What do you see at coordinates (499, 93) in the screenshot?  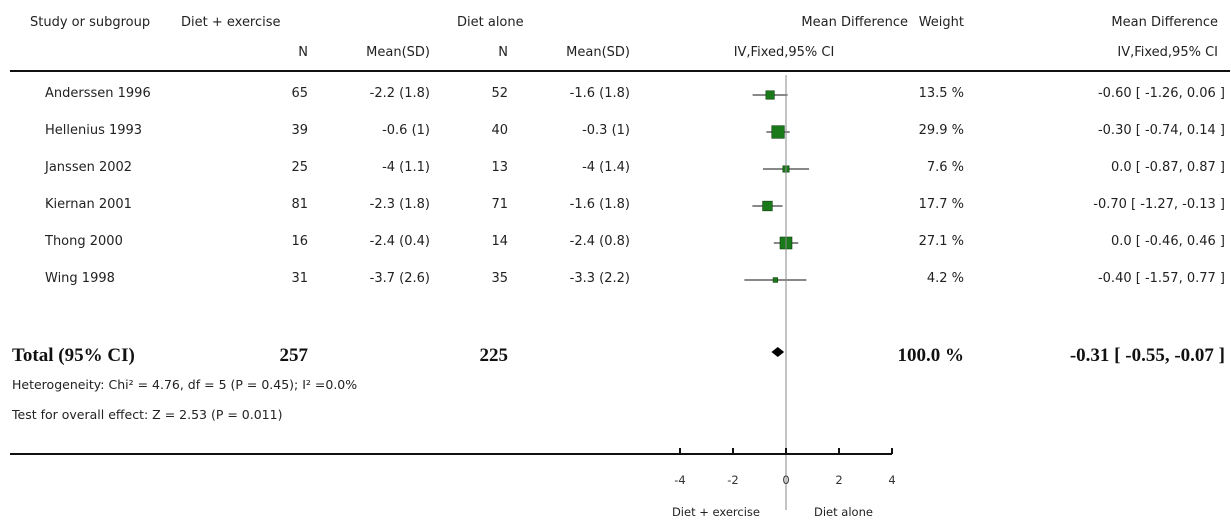 I see `study-n2: 52` at bounding box center [499, 93].